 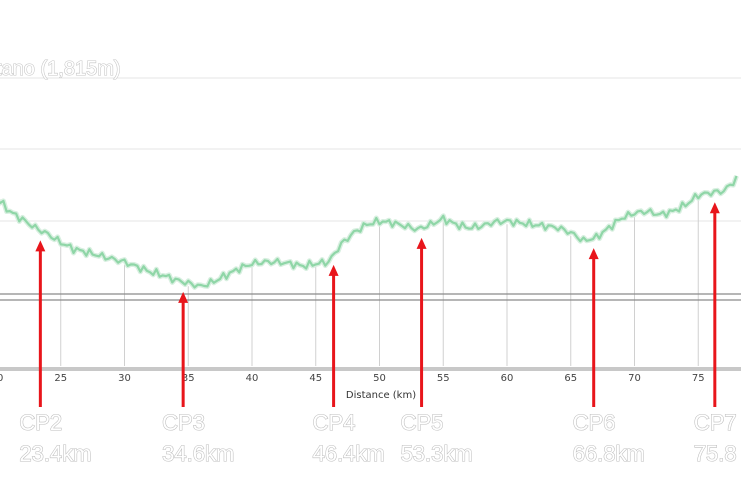 What do you see at coordinates (436, 352) in the screenshot?
I see `checkpoint-cp5: CP5 53.3km` at bounding box center [436, 352].